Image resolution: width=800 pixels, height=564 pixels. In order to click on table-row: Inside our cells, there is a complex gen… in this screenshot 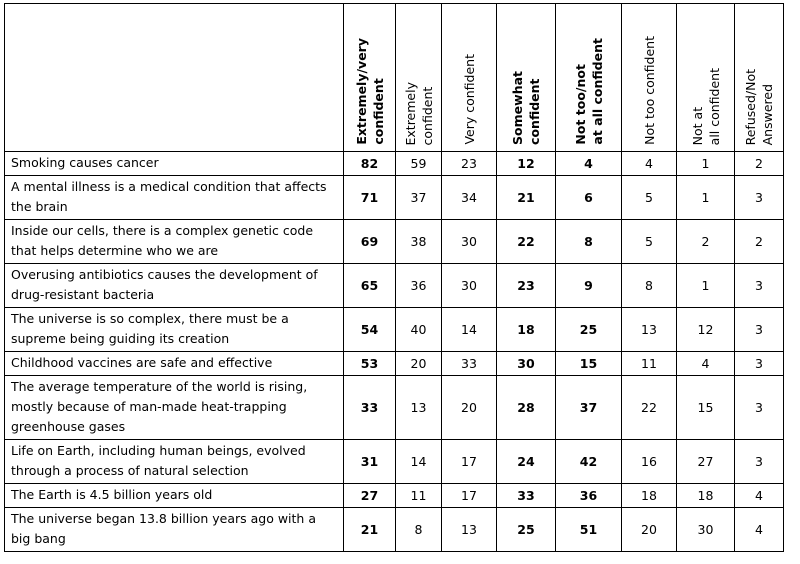, I will do `click(394, 241)`.